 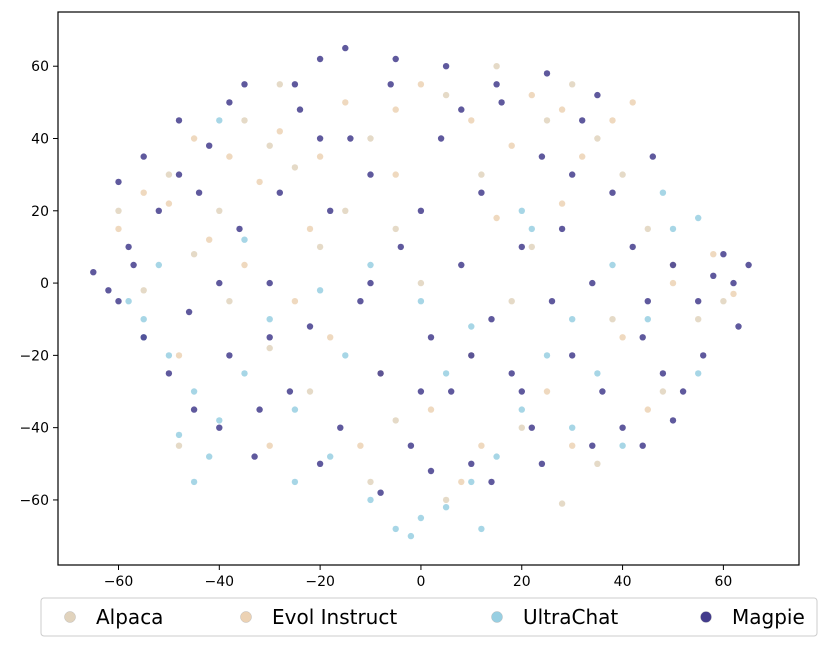 I want to click on legend-box, so click(x=429, y=617).